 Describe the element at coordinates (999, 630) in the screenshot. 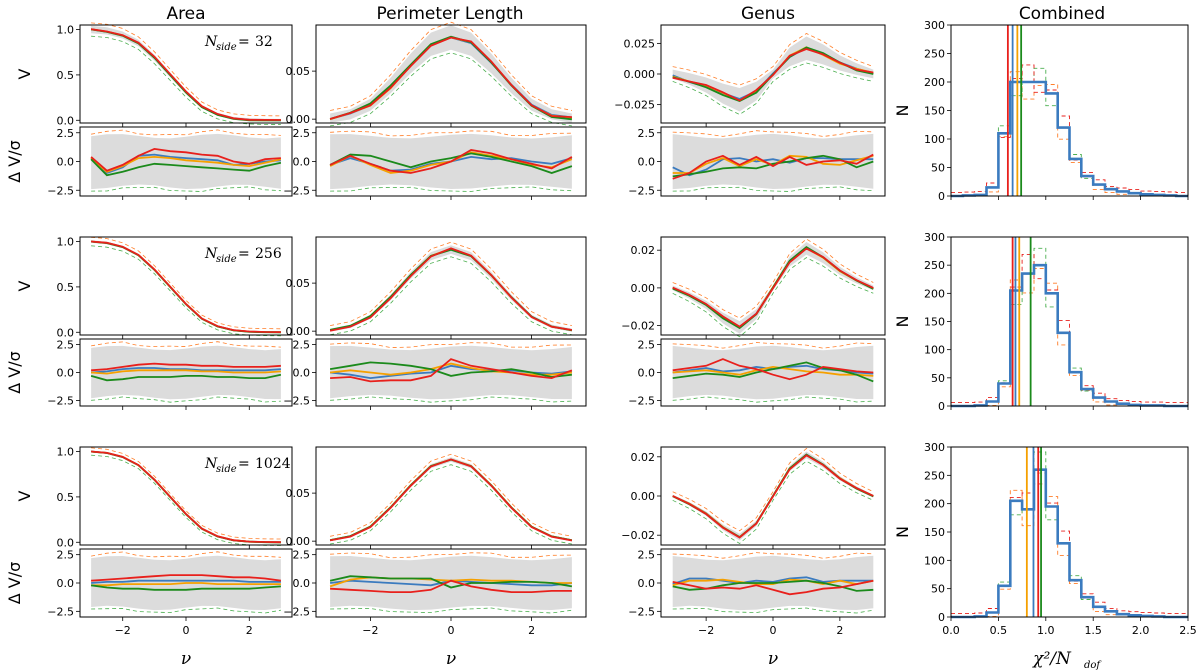

I see `hist-xtick-label: 0.5` at that location.